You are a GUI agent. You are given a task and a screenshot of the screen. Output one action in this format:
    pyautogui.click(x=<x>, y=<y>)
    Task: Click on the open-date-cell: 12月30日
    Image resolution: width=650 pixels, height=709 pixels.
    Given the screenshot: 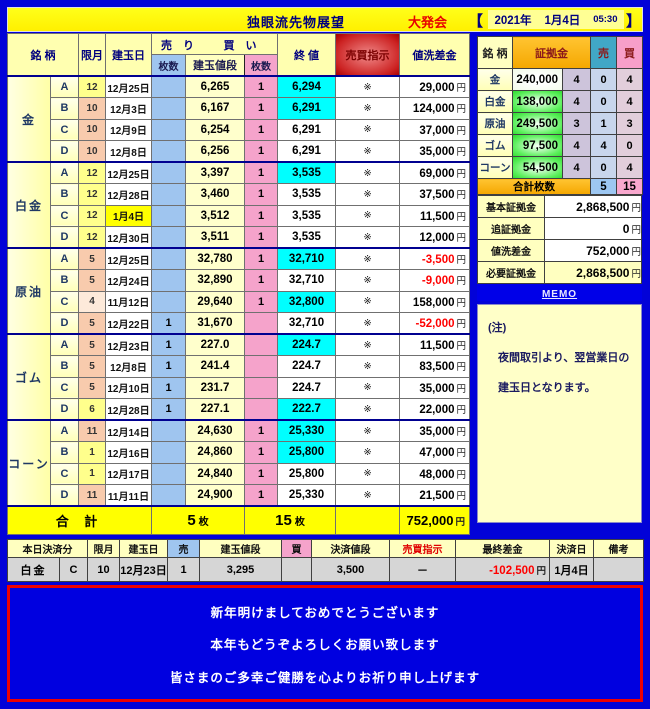 What is the action you would take?
    pyautogui.click(x=128, y=237)
    